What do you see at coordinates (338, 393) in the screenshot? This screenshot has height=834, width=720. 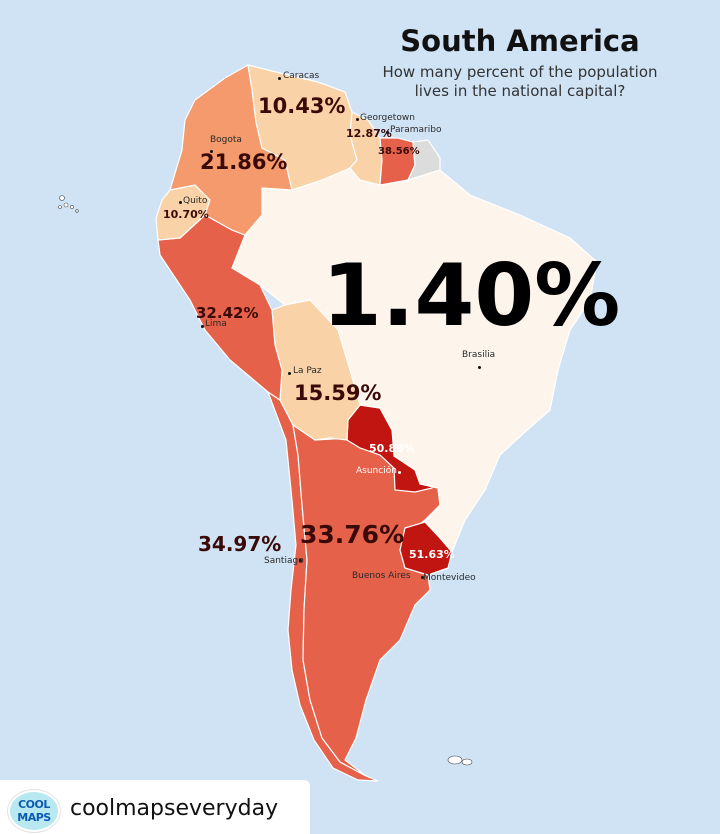 I see `percent-label-bolivia: 15.59%` at bounding box center [338, 393].